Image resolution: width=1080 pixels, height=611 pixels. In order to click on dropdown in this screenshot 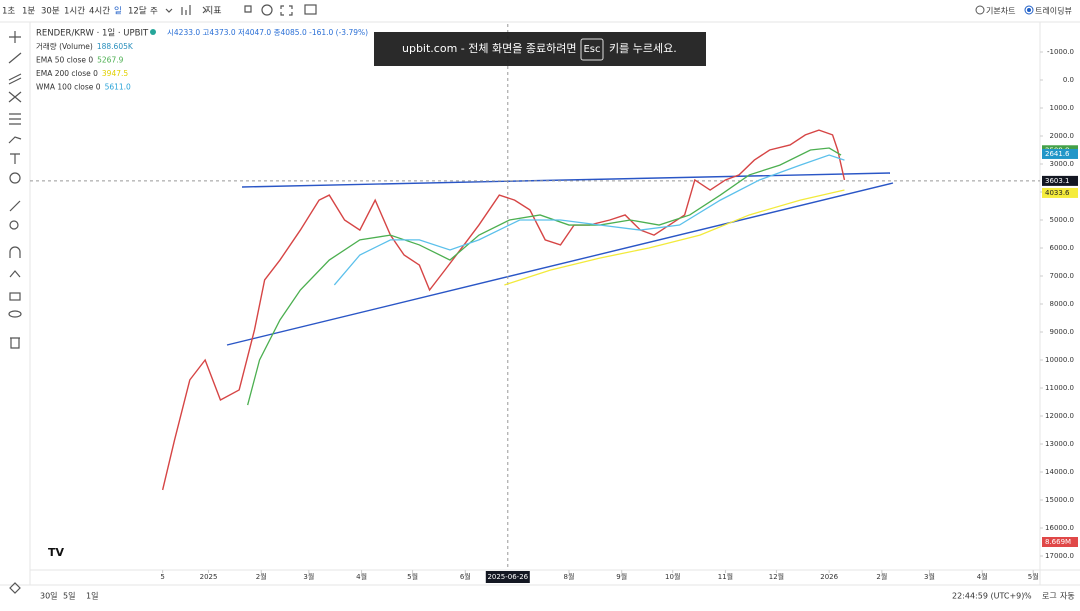, I will do `click(169, 10)`.